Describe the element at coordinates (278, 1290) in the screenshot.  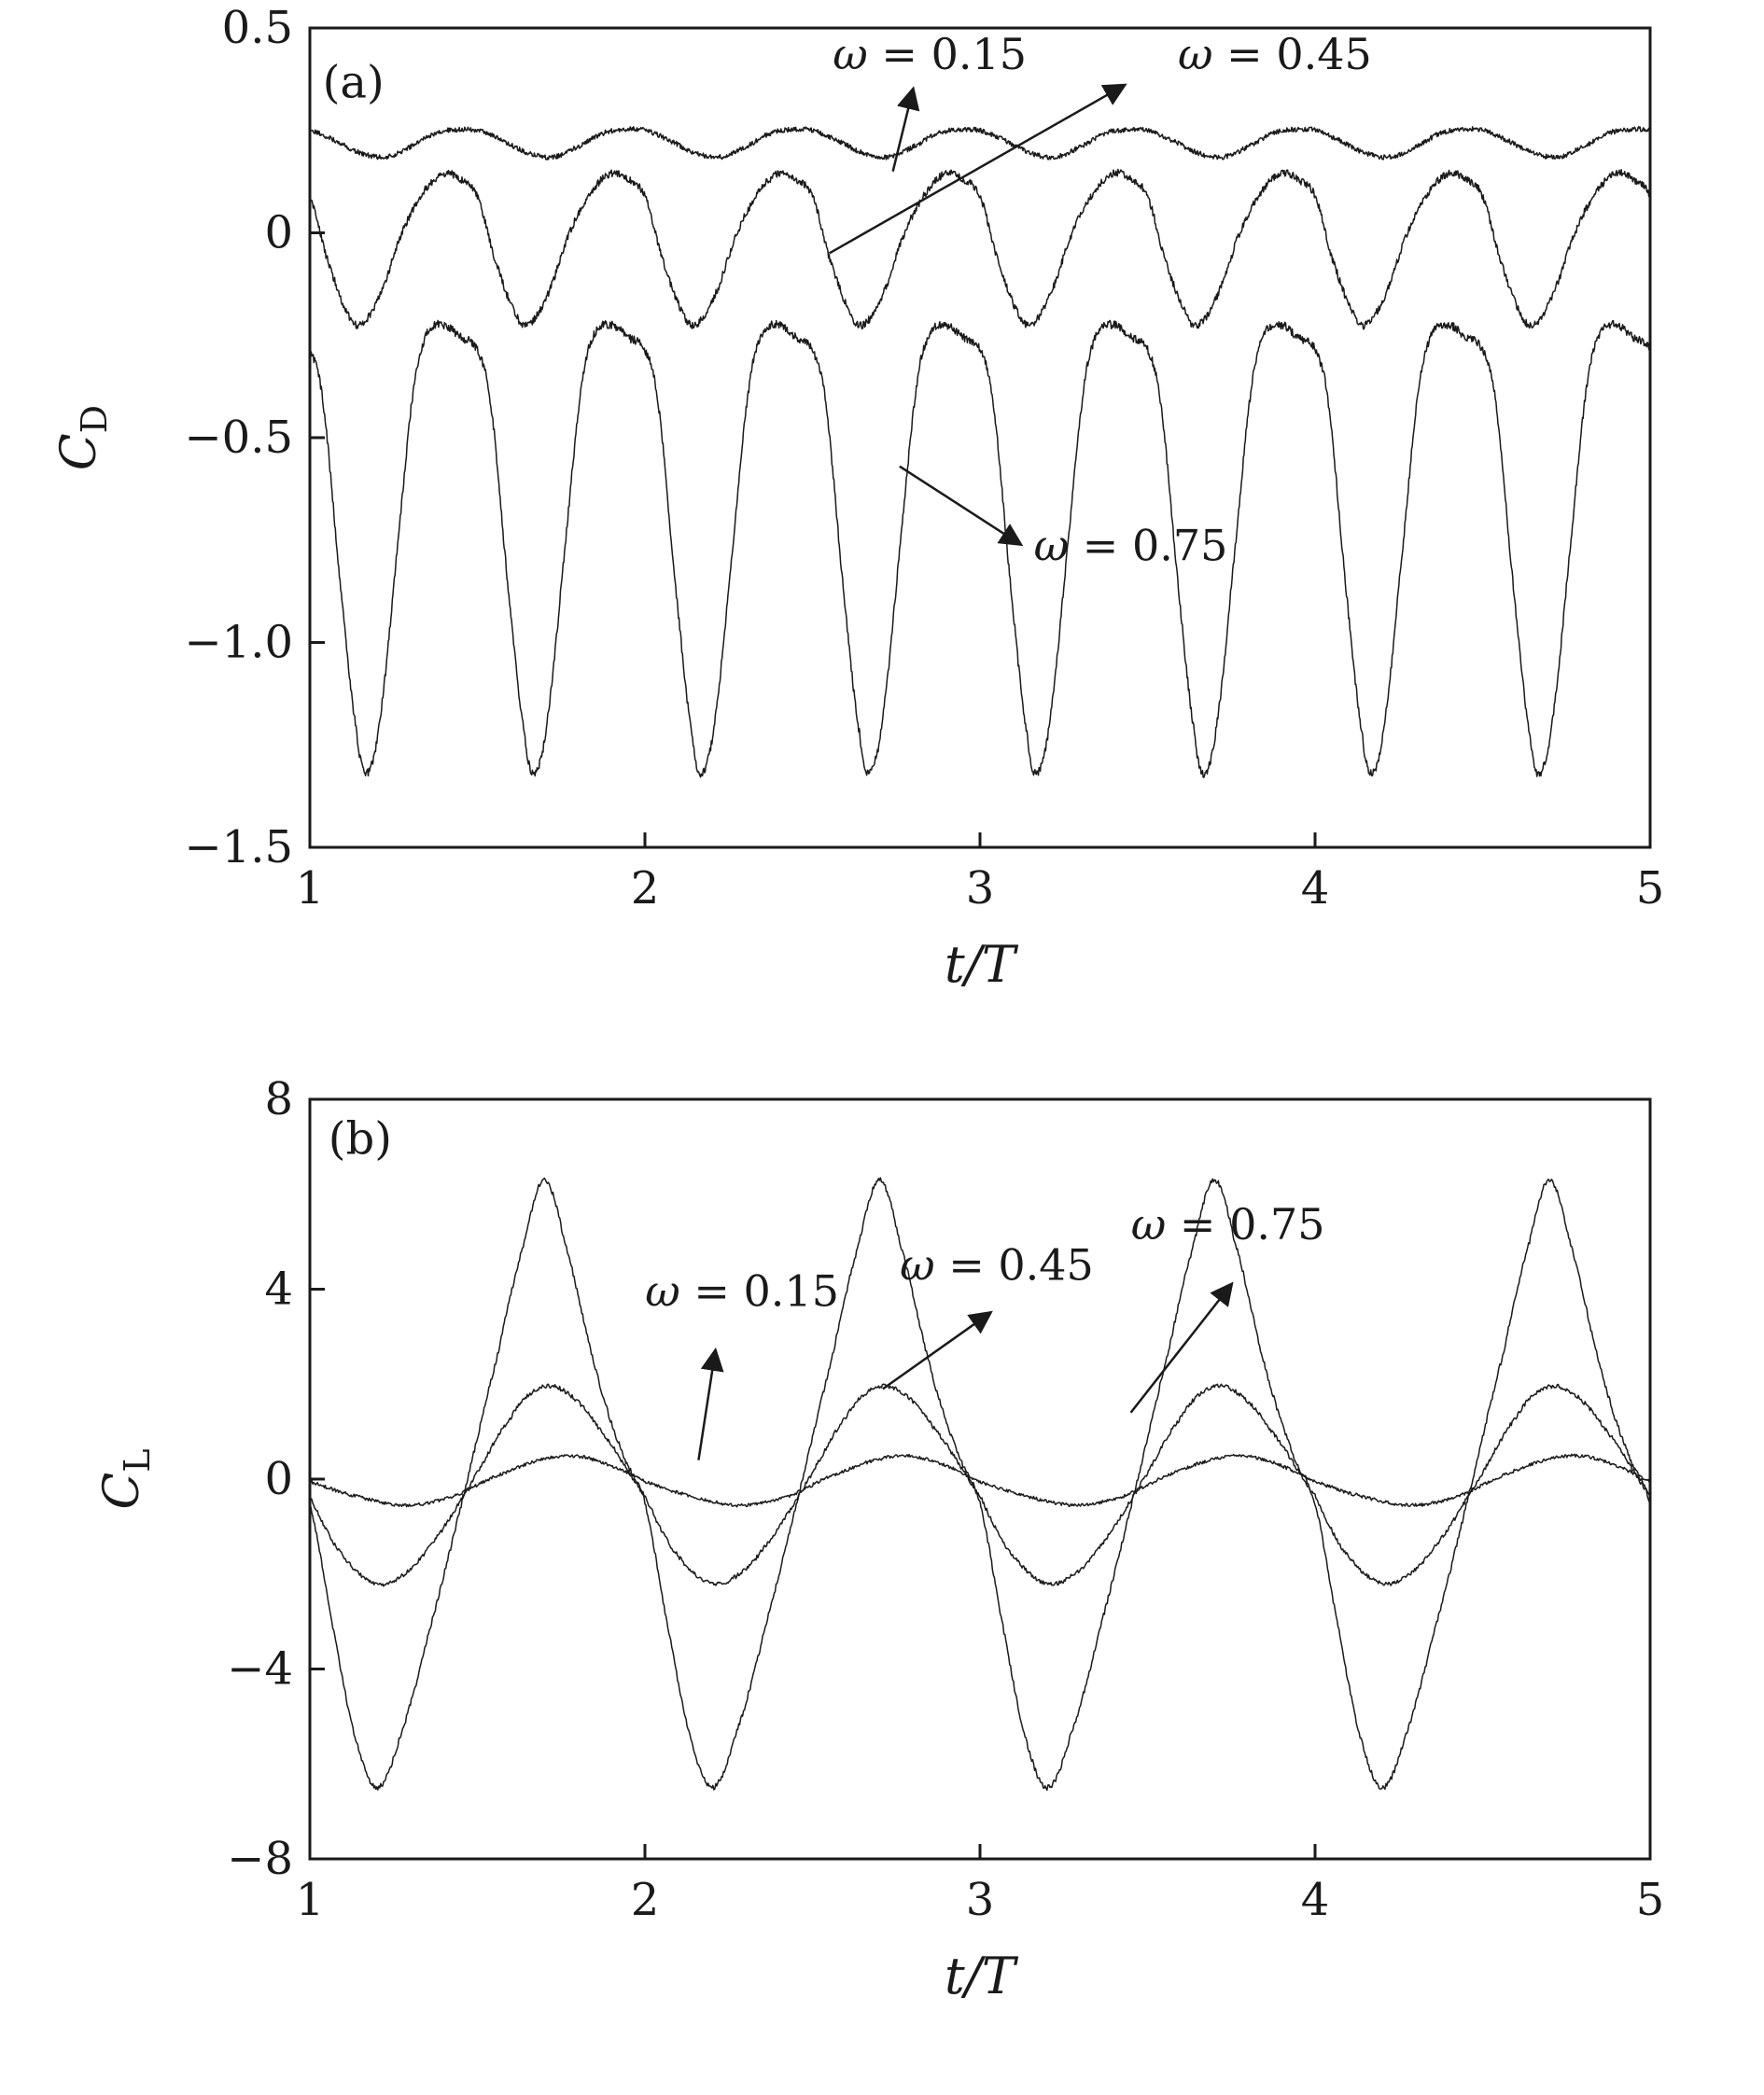
I see `y-axis-tick-label: 4` at that location.